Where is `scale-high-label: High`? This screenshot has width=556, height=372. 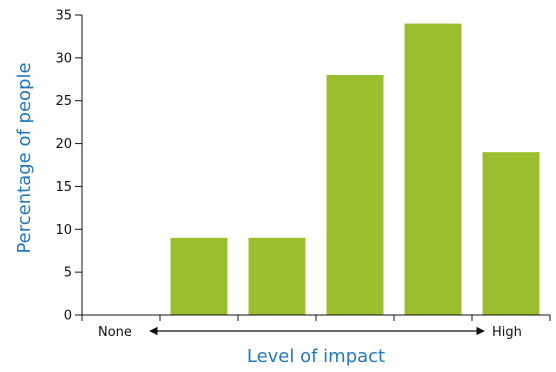
scale-high-label: High is located at coordinates (507, 332).